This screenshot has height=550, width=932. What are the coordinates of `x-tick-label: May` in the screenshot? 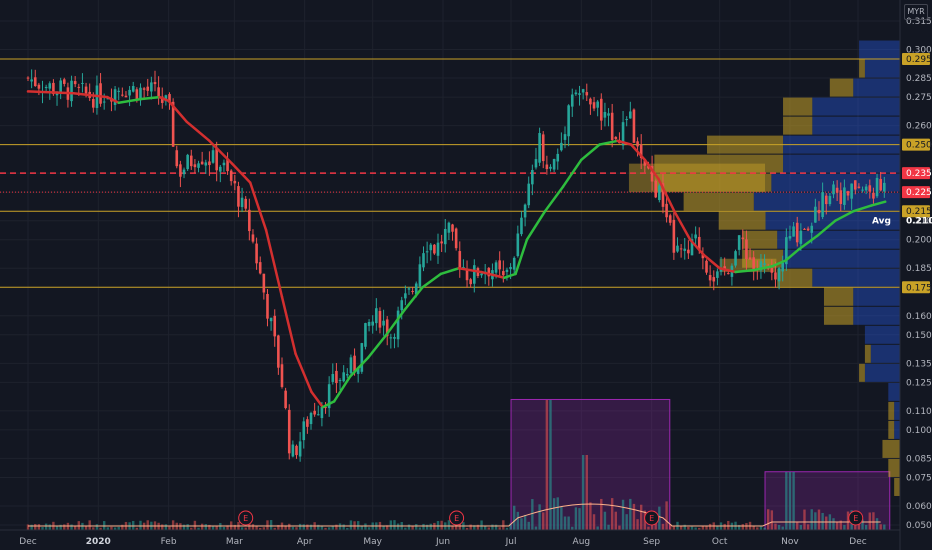 It's located at (372, 542).